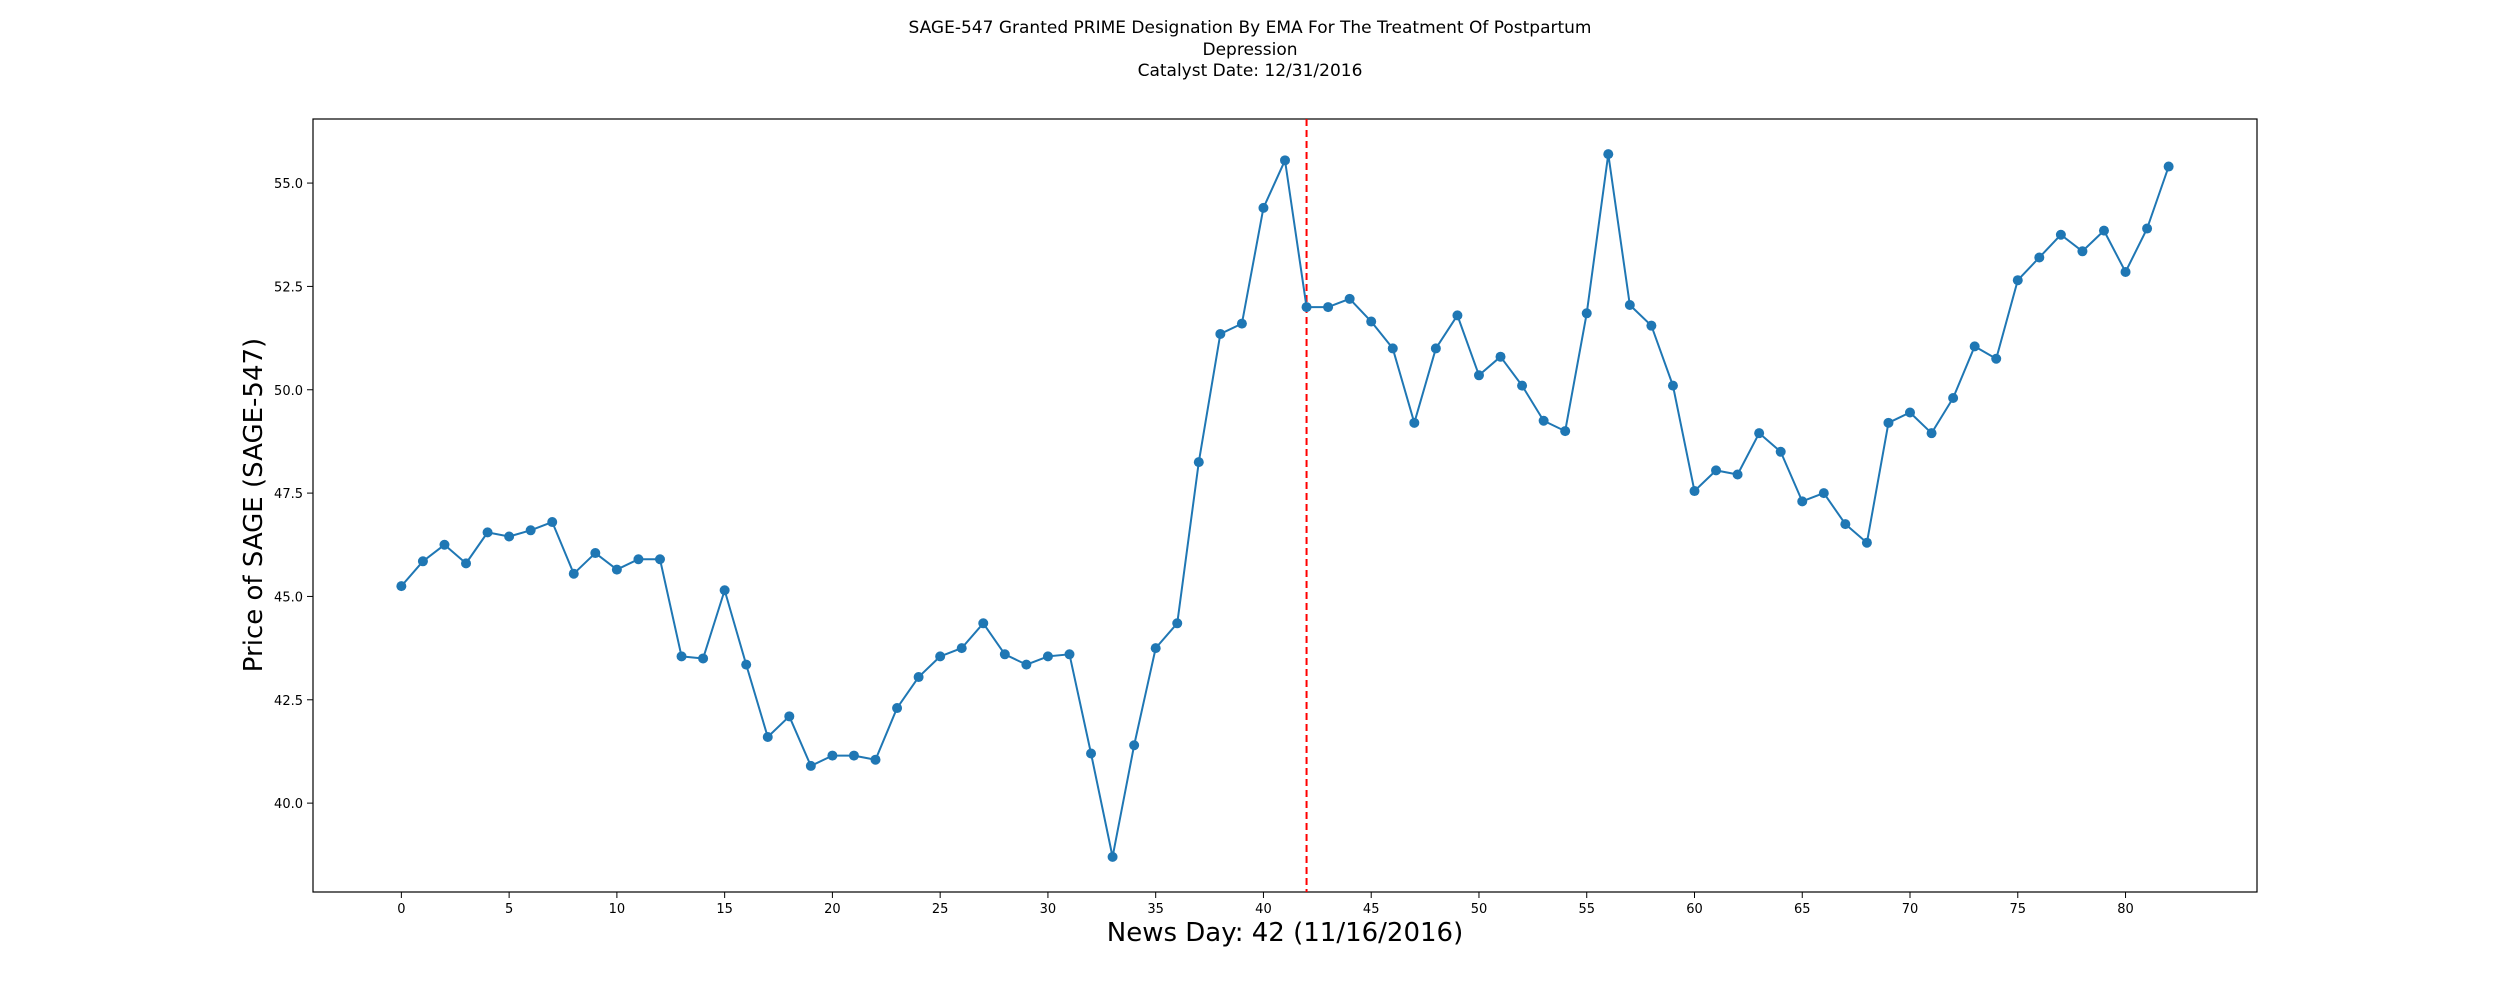 The width and height of the screenshot is (2500, 1000). What do you see at coordinates (1910, 909) in the screenshot?
I see `x-tick-label: 70` at bounding box center [1910, 909].